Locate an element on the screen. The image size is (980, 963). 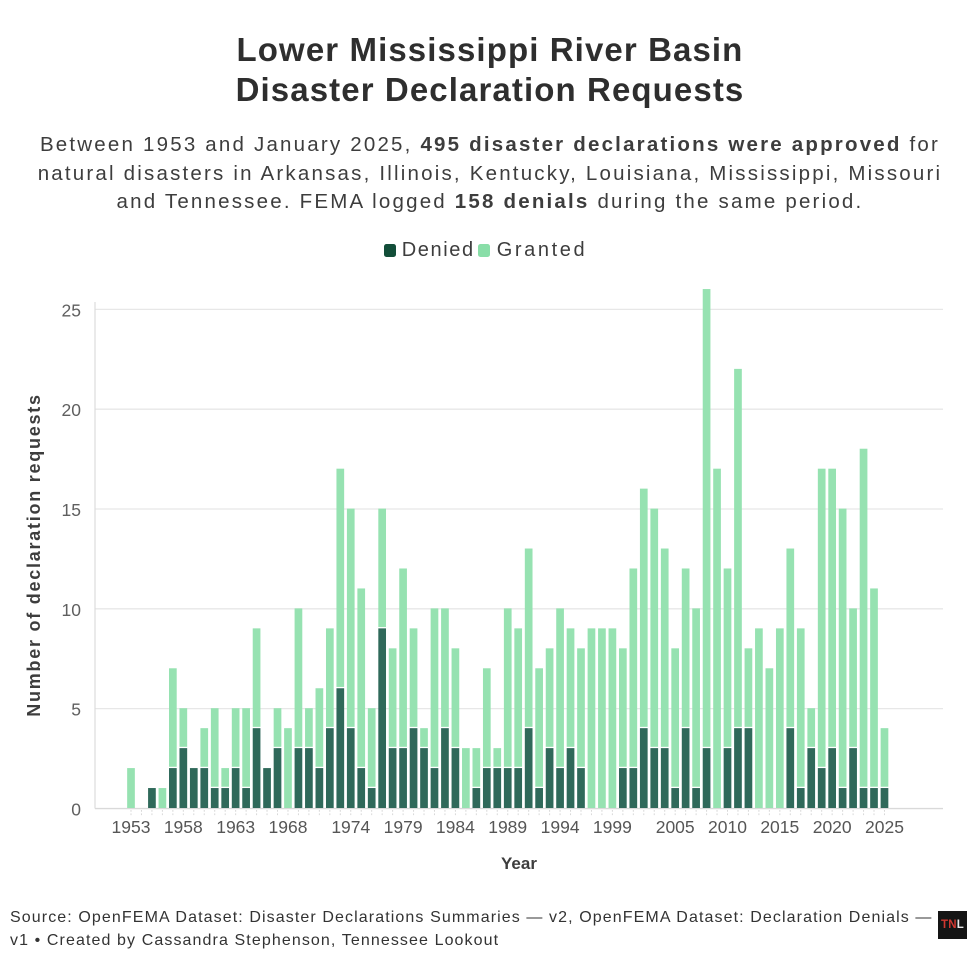
svg-text: Number of declaration requests is located at coordinates (34, 555).